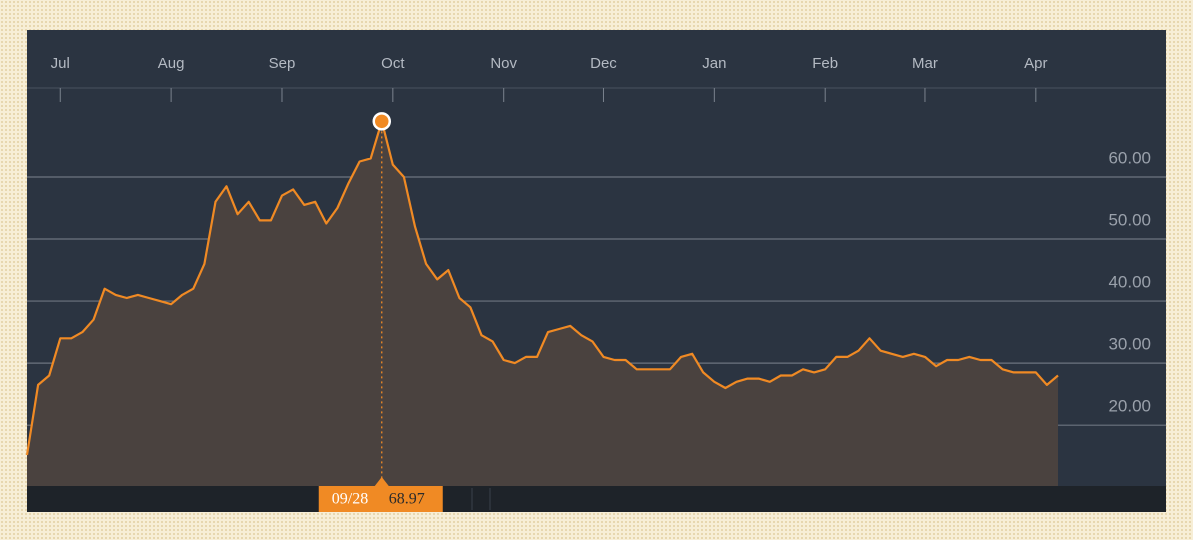  What do you see at coordinates (350, 499) in the screenshot?
I see `tooltip-date: 09/28` at bounding box center [350, 499].